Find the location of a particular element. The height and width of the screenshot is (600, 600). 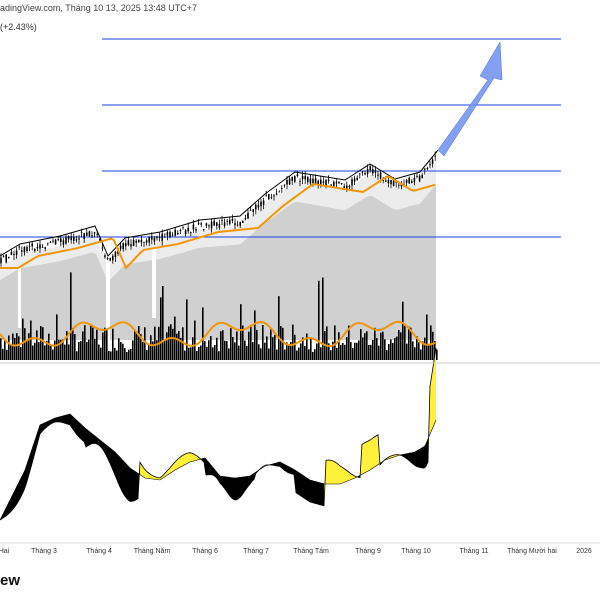

x-tick-label: Tháng Mười hai is located at coordinates (532, 551).